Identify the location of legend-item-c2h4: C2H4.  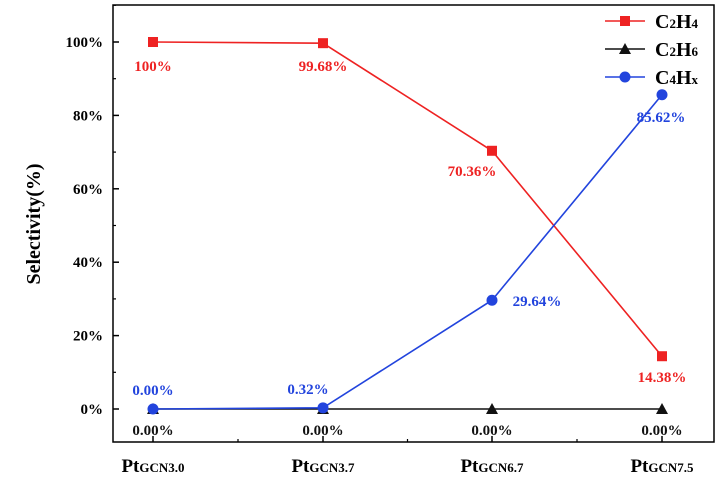
(652, 22).